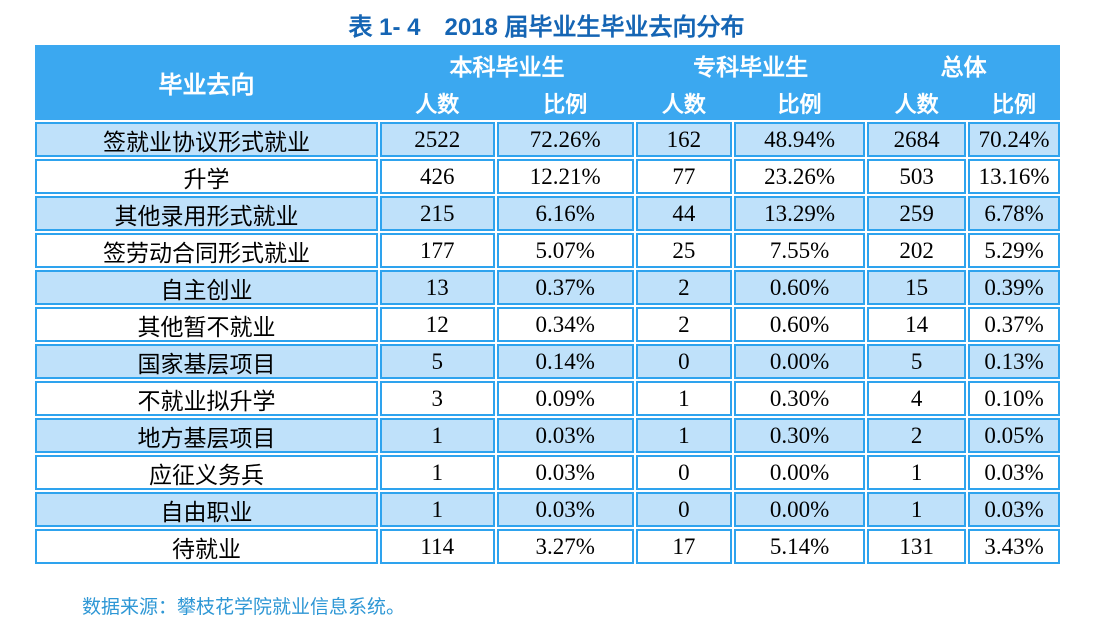 This screenshot has width=1093, height=626. What do you see at coordinates (1014, 398) in the screenshot?
I see `value-cell: 0.10%` at bounding box center [1014, 398].